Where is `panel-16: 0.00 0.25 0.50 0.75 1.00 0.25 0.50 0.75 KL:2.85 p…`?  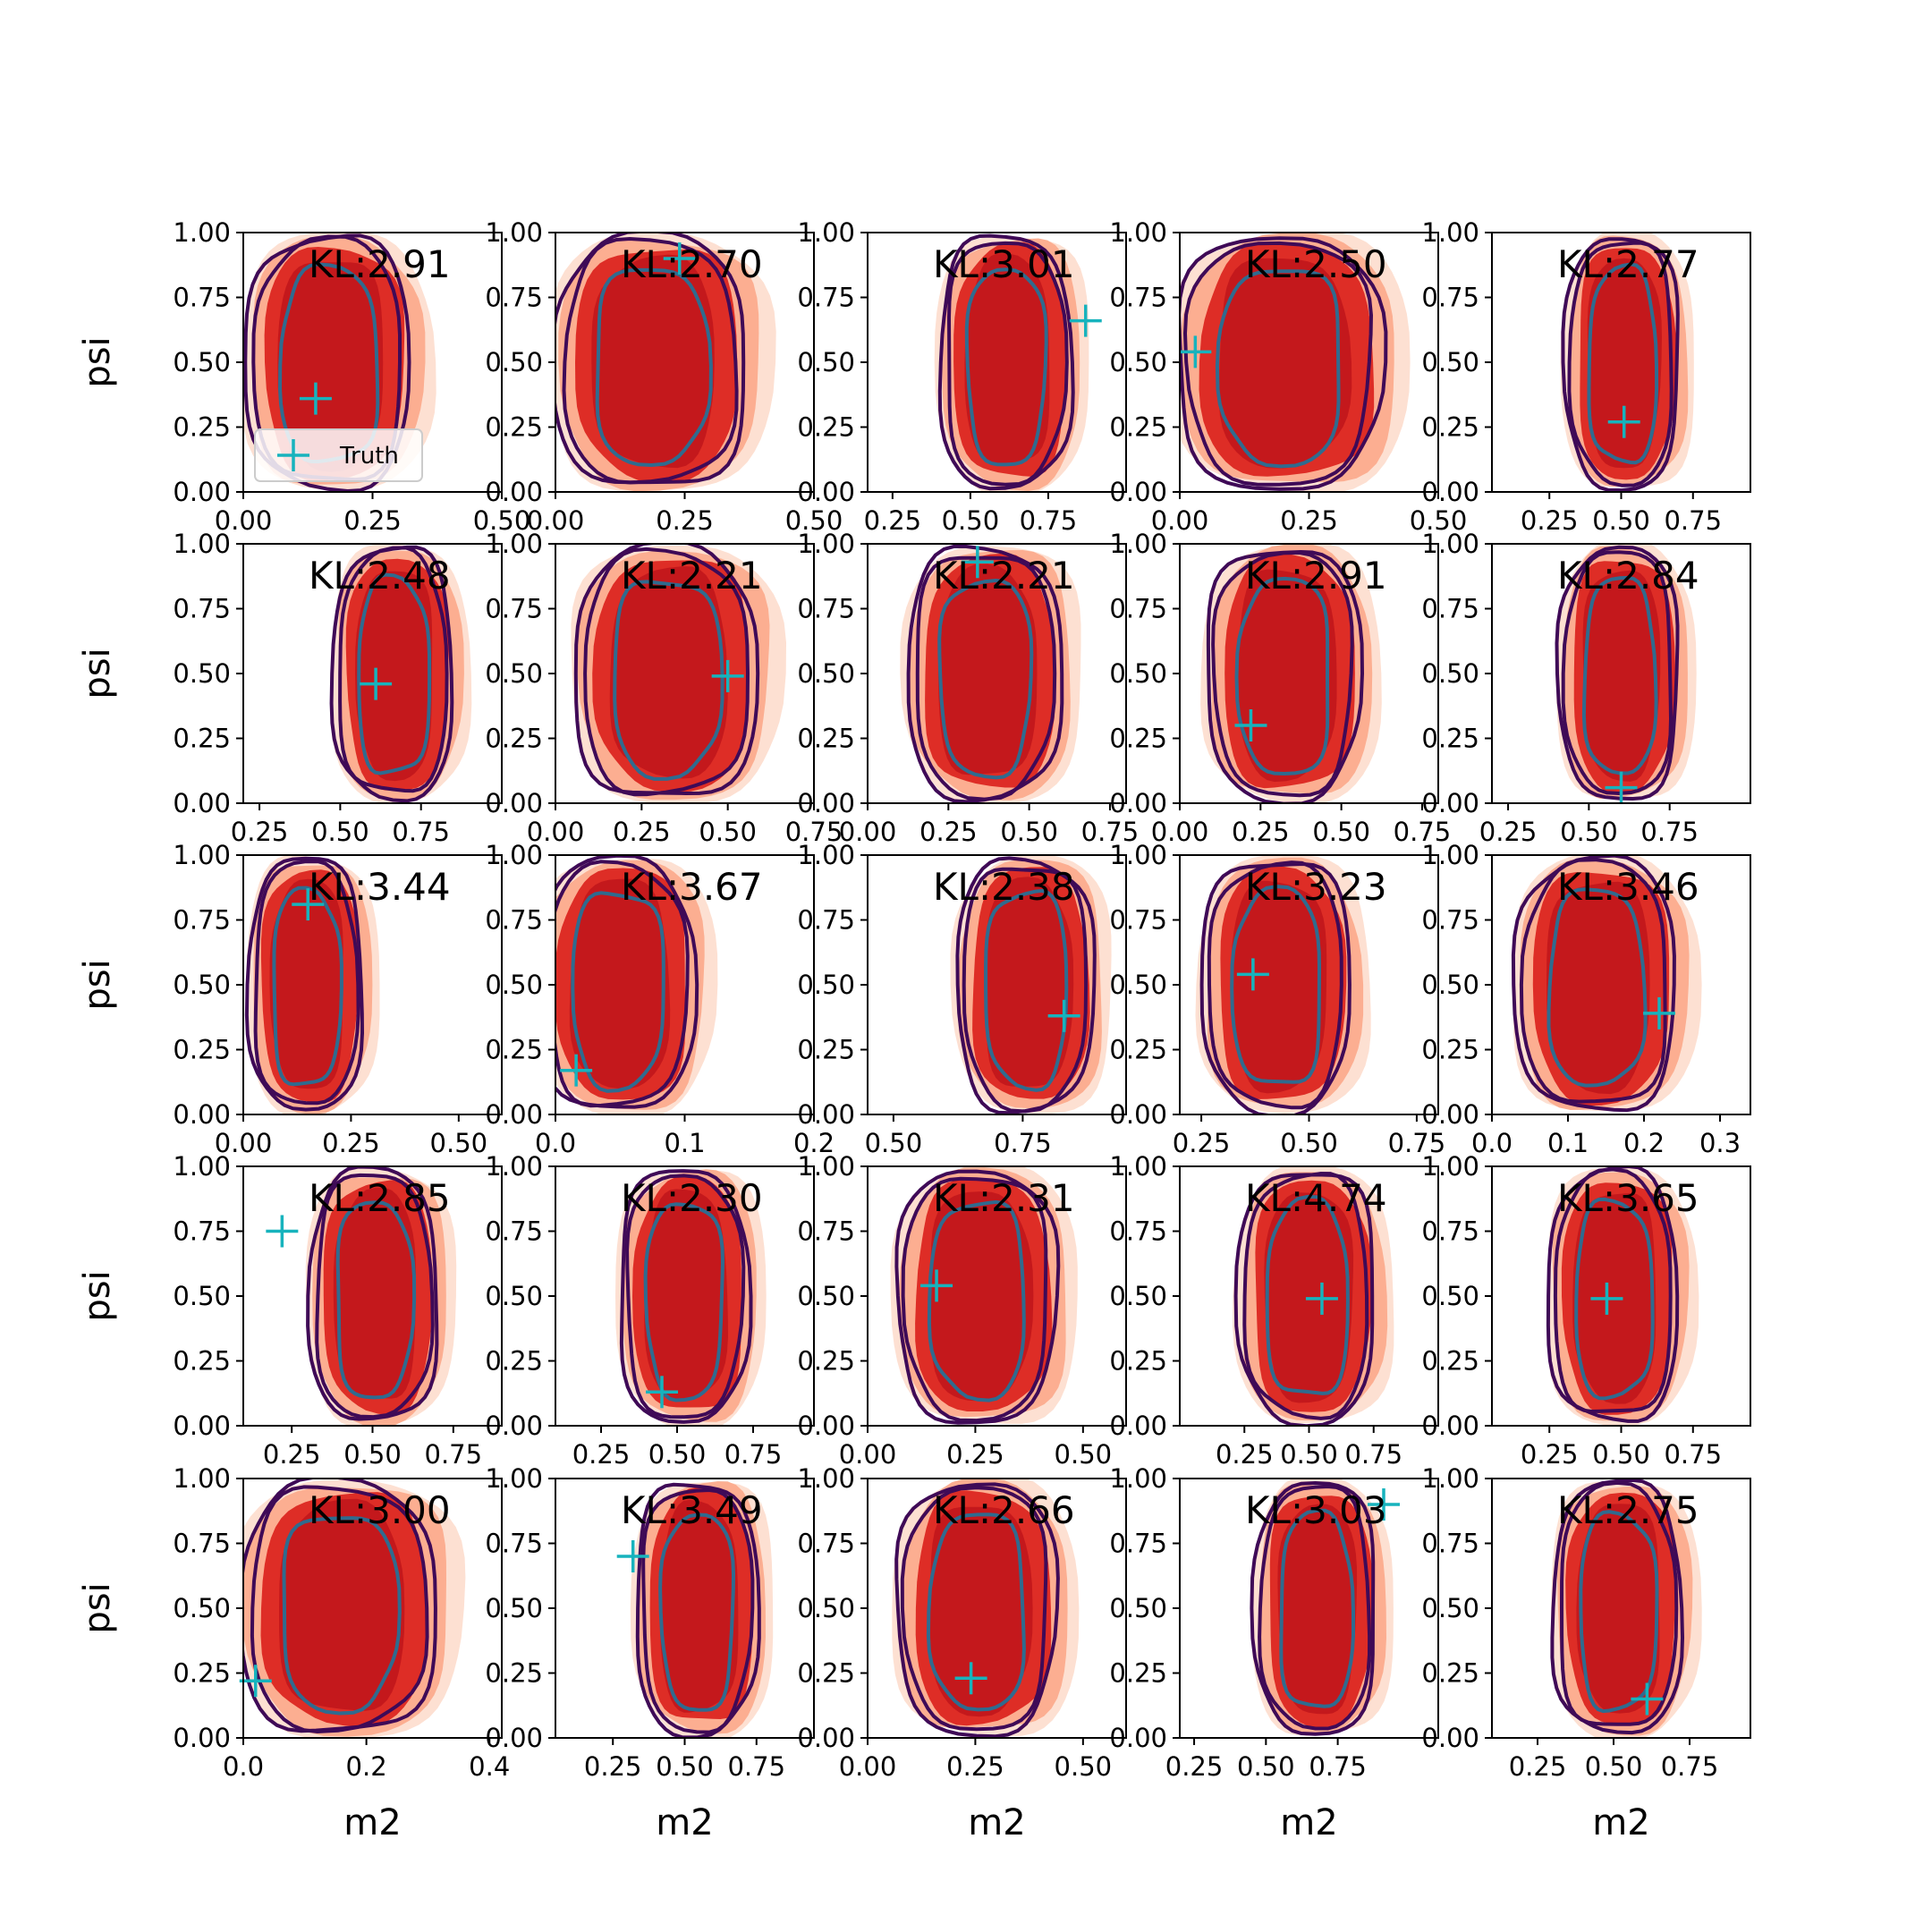 panel-16: 0.00 0.25 0.50 0.75 1.00 0.25 0.50 0.75 KL:2.85 p… is located at coordinates (290, 1310).